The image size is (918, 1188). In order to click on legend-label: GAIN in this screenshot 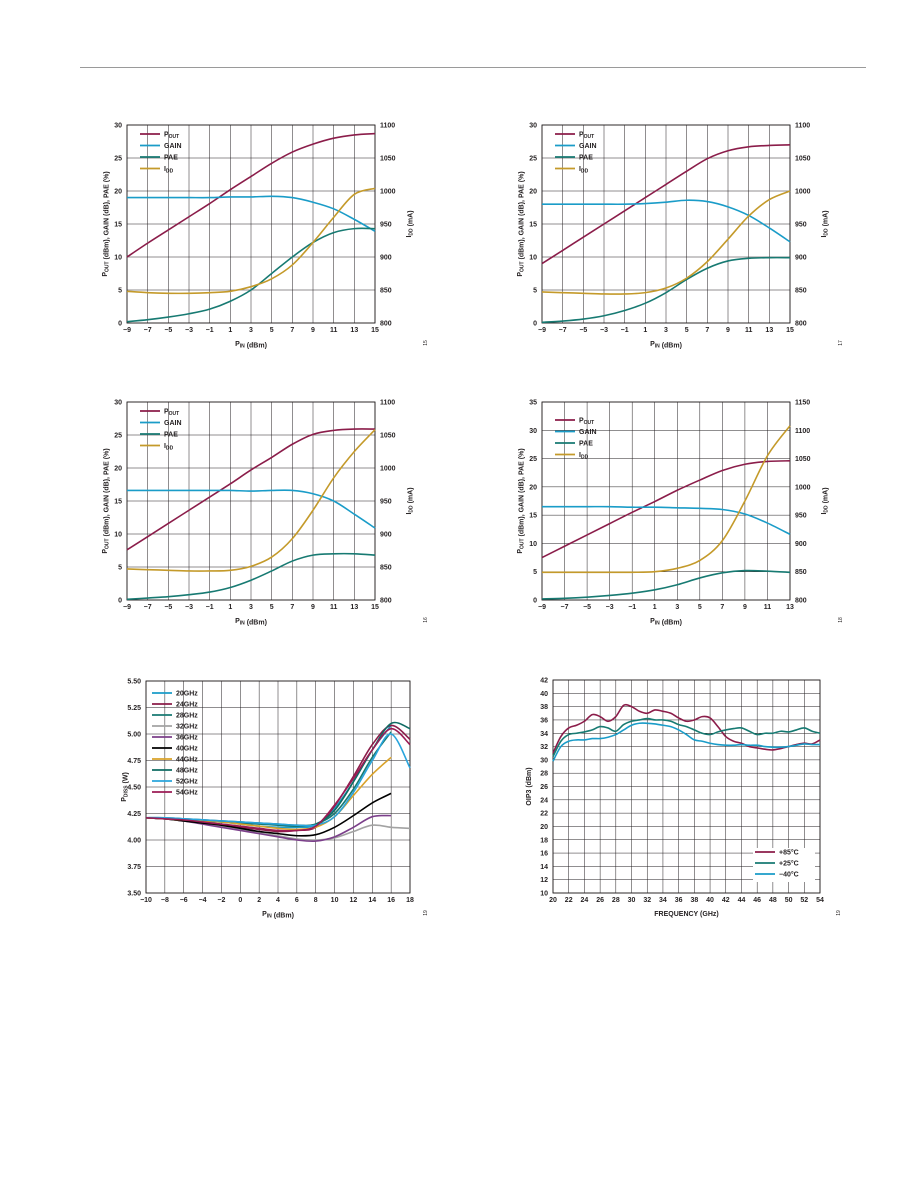, I will do `click(173, 423)`.